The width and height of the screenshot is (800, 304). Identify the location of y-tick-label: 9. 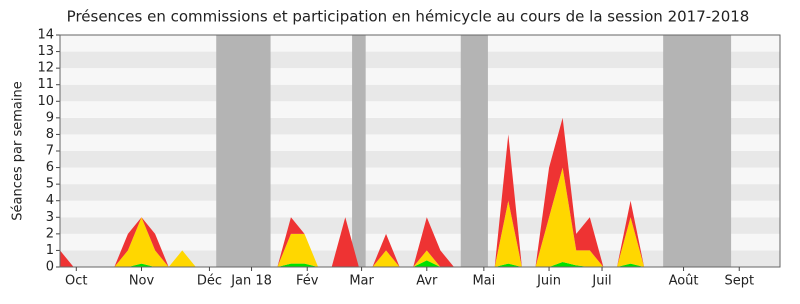
(50, 117).